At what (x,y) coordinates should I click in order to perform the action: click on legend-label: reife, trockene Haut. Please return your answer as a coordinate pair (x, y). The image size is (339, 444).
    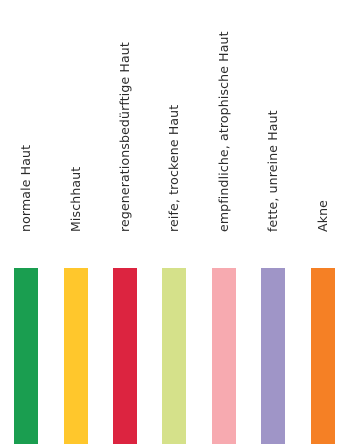
    Looking at the image, I should click on (173, 168).